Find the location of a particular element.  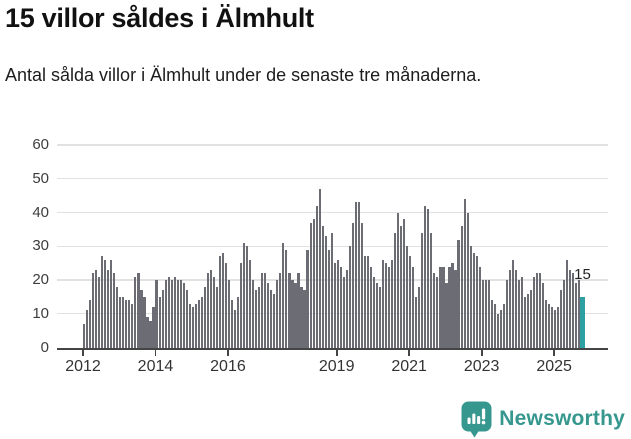

x-axis-tick-2012 is located at coordinates (83, 353).